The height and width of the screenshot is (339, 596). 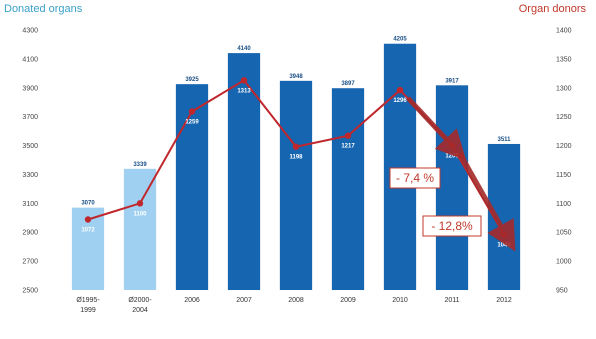 I want to click on right-tick-label: 1100, so click(x=563, y=204).